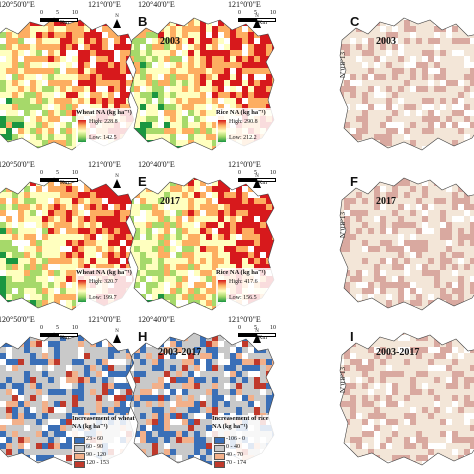 This screenshot has height=474, width=474. I want to click on scale-bar-line, so click(59, 20).